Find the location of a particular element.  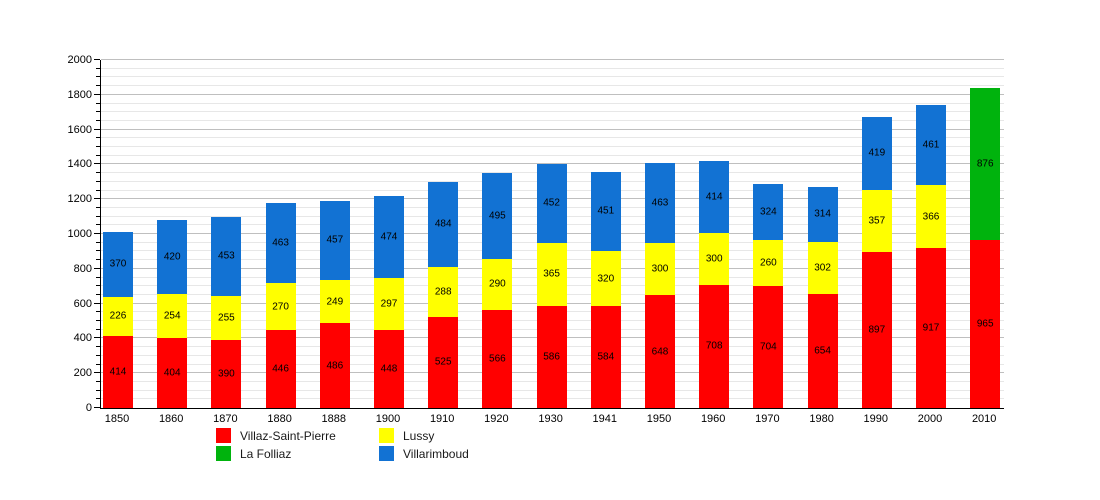

x-axis-tick-label-1920: 1920 is located at coordinates (496, 419).